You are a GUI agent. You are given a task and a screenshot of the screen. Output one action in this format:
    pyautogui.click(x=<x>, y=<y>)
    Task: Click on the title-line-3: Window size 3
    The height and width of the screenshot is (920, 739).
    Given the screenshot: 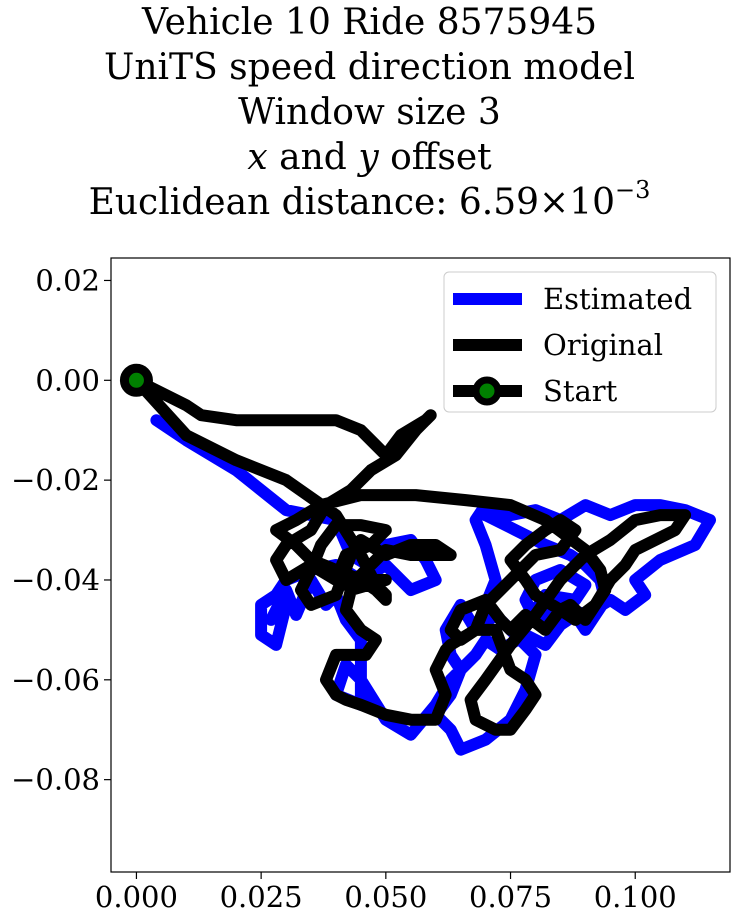 What is the action you would take?
    pyautogui.click(x=369, y=112)
    